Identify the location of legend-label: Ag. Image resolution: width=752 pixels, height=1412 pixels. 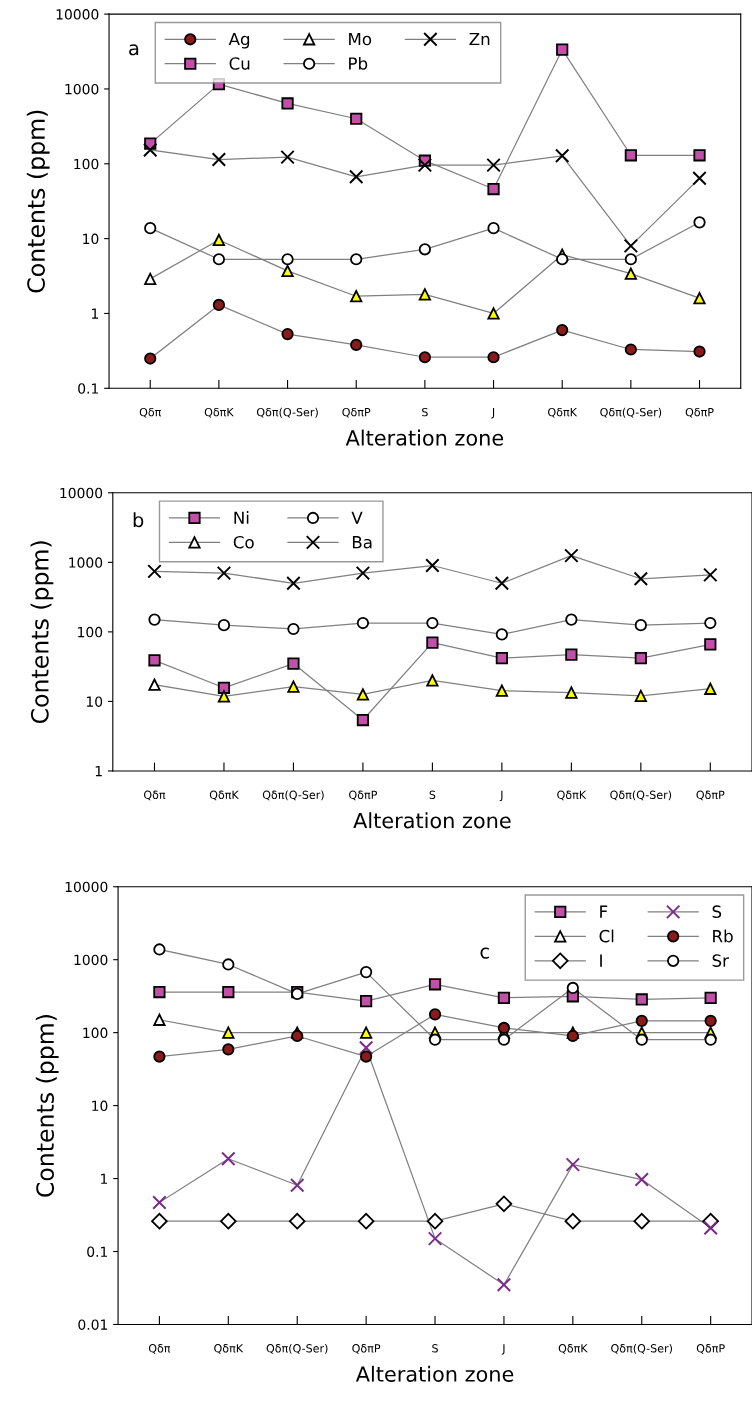
(239, 40).